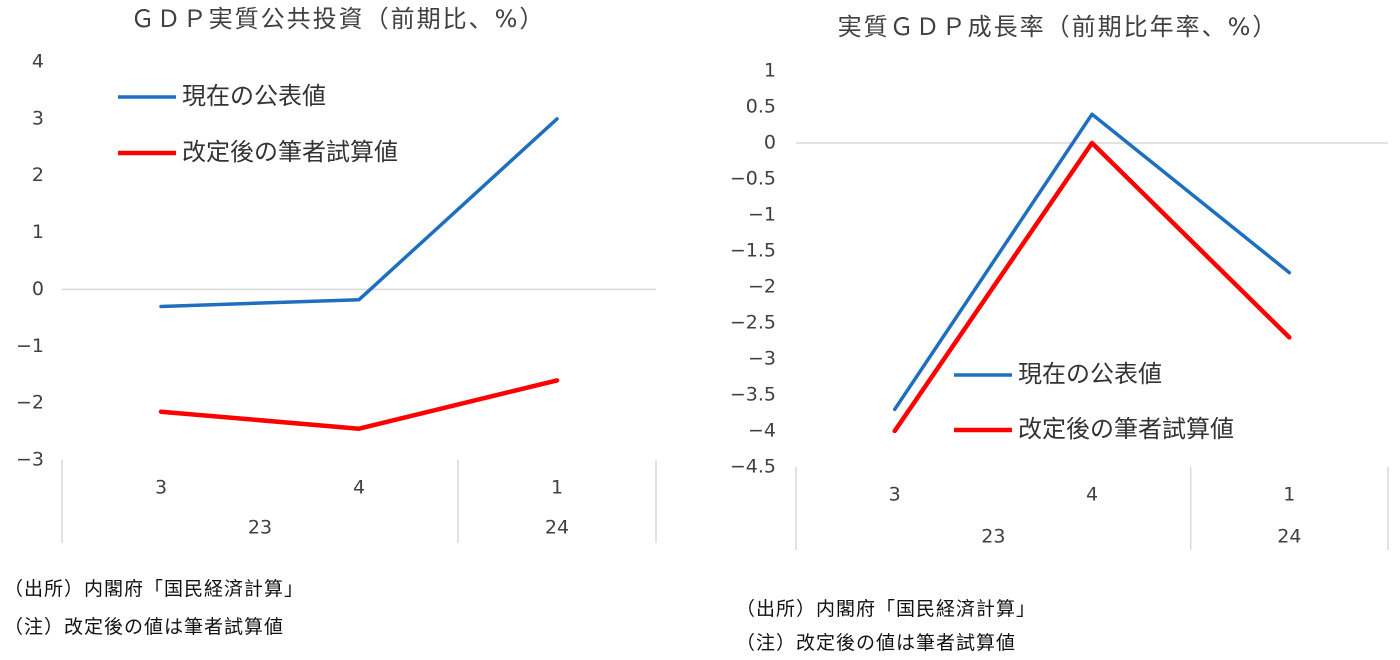  What do you see at coordinates (1289, 537) in the screenshot?
I see `chart2-x-group-label: 24` at bounding box center [1289, 537].